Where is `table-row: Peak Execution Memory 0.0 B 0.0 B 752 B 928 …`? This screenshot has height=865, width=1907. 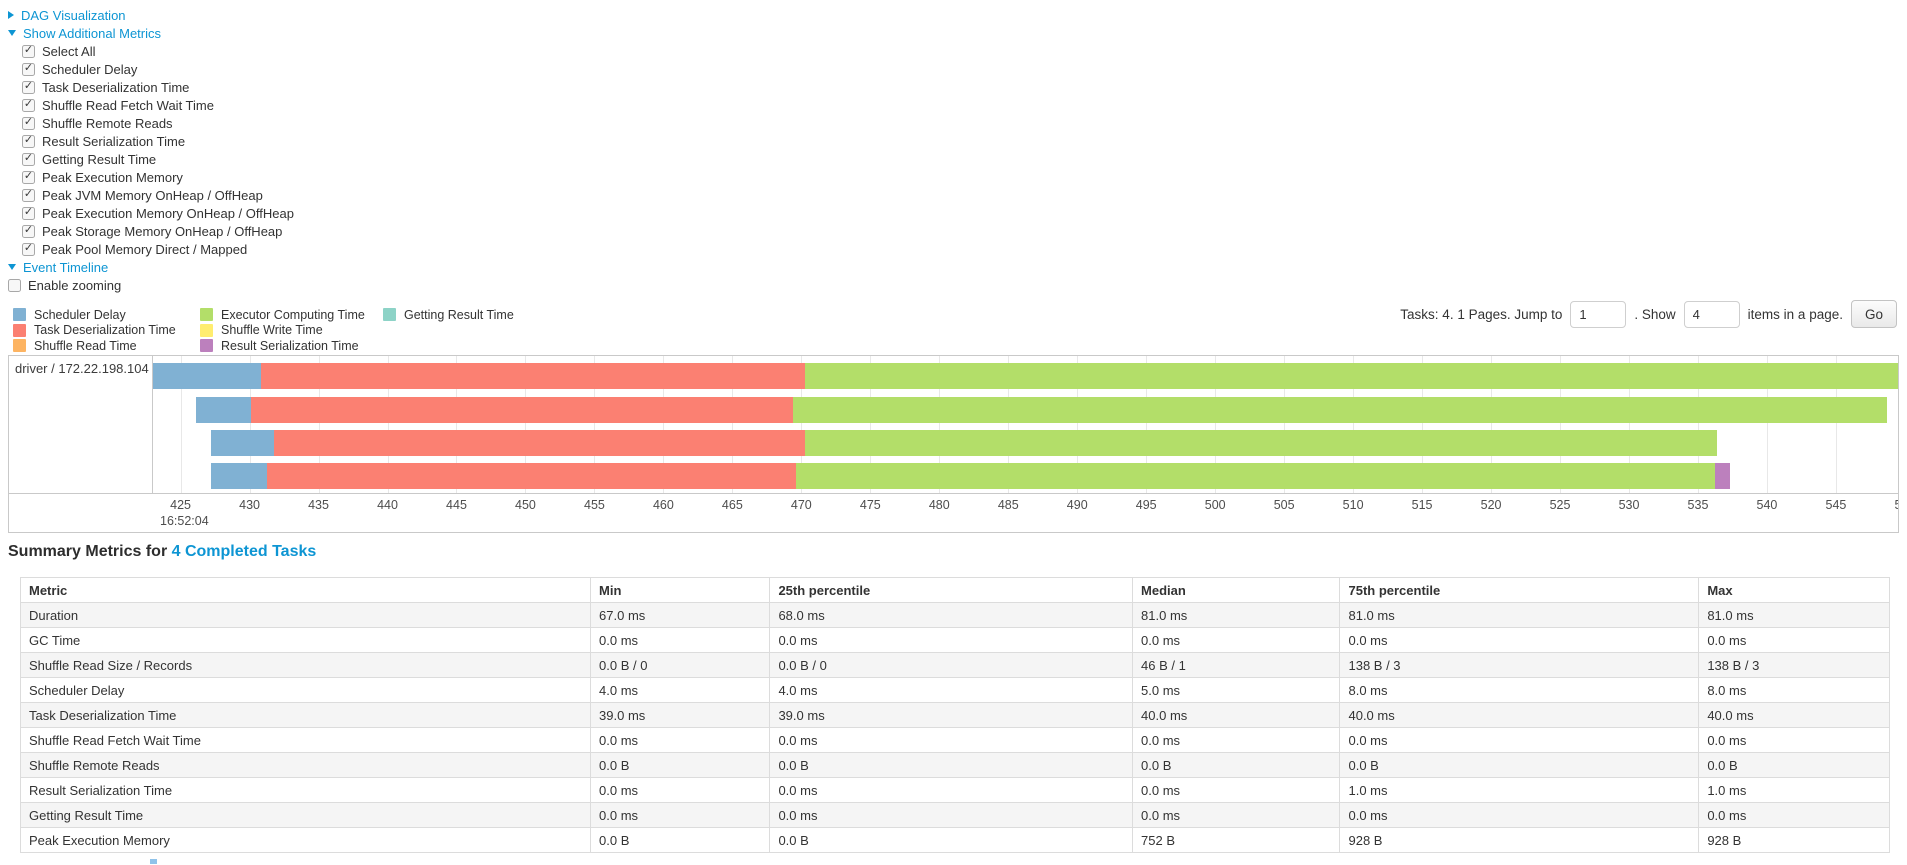 table-row: Peak Execution Memory 0.0 B 0.0 B 752 B 928 … is located at coordinates (954, 840).